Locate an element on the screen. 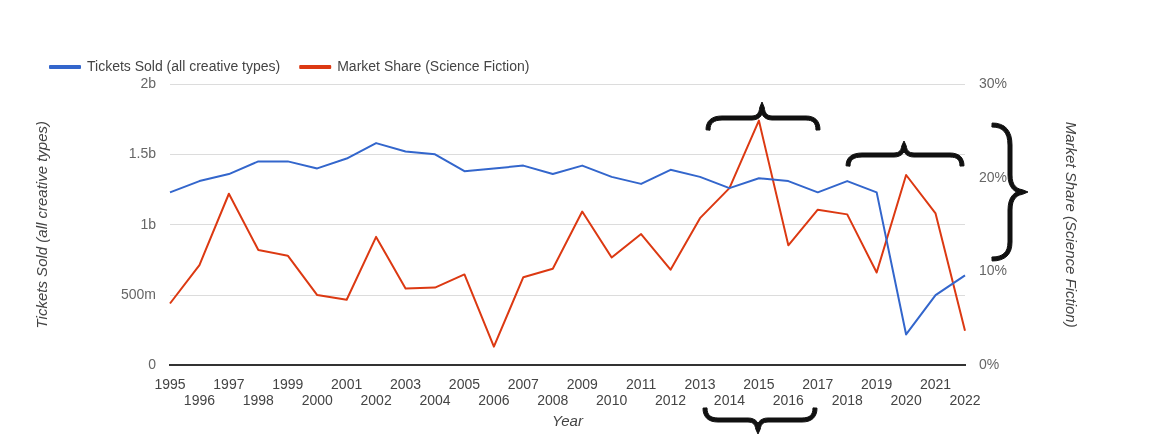  y-tick-label: 500m is located at coordinates (138, 293).